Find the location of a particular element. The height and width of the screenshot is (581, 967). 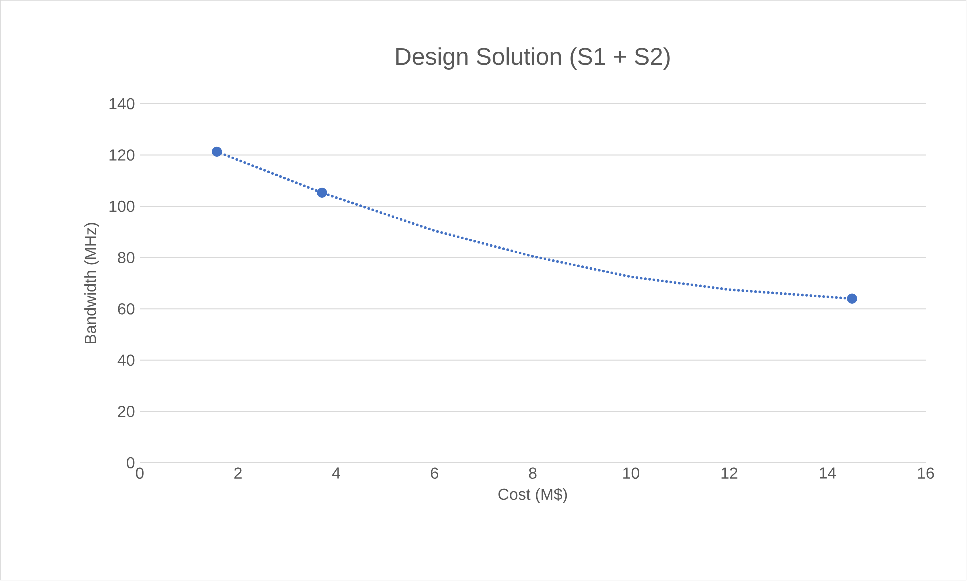

y-tick-label: 40 is located at coordinates (126, 360).